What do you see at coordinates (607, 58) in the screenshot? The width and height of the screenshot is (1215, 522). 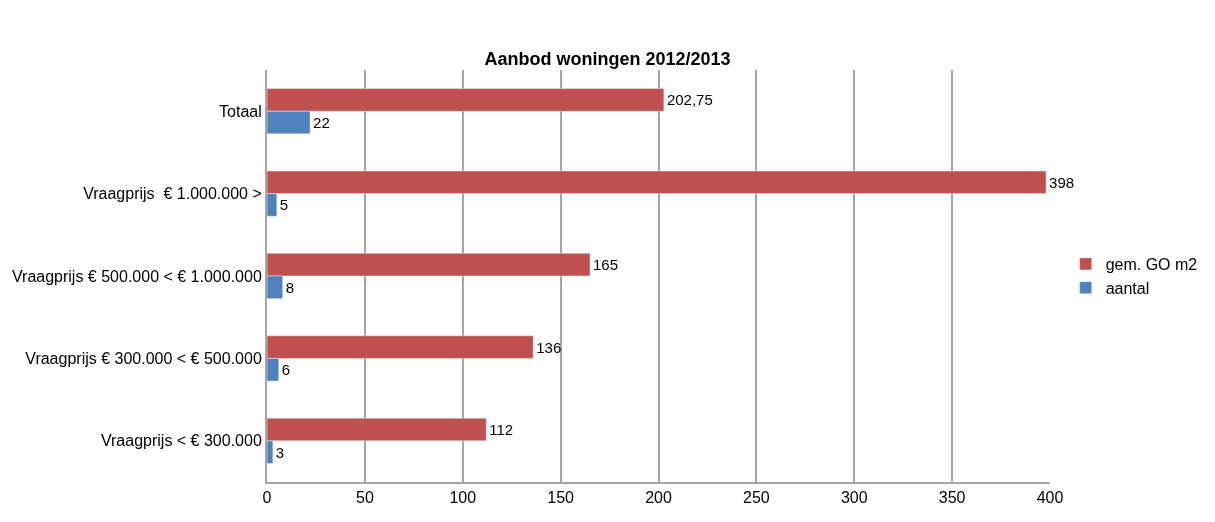 I see `chart-title: Aanbod woningen 2012/2013` at bounding box center [607, 58].